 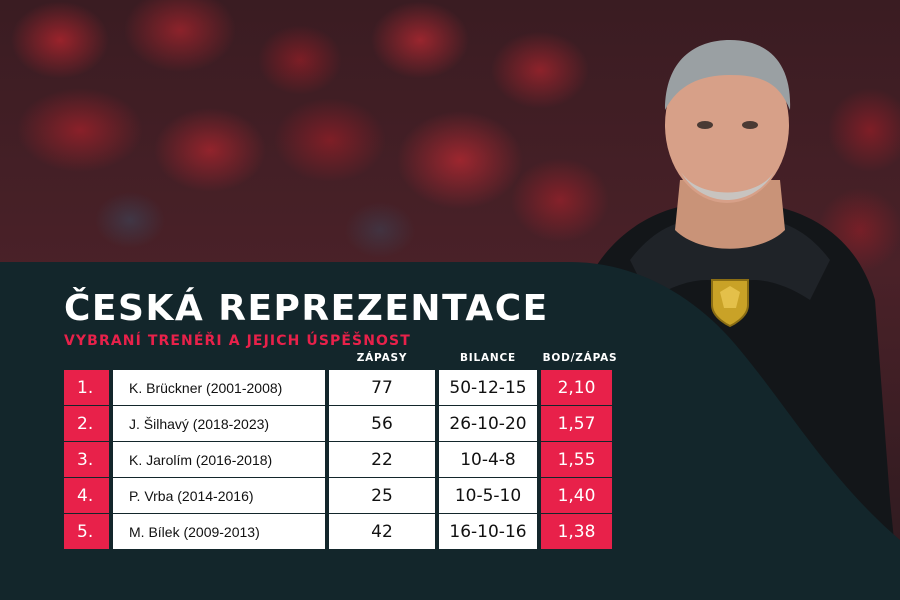 What do you see at coordinates (219, 459) in the screenshot?
I see `coach-name-cell: K. Jarolím (2016-2018)` at bounding box center [219, 459].